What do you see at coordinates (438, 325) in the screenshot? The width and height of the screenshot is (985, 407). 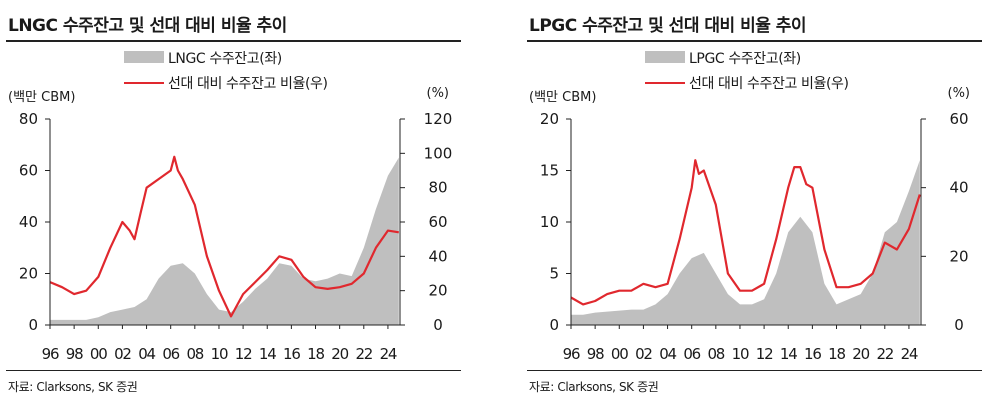 I see `lngc-right-tick-label: 0` at bounding box center [438, 325].